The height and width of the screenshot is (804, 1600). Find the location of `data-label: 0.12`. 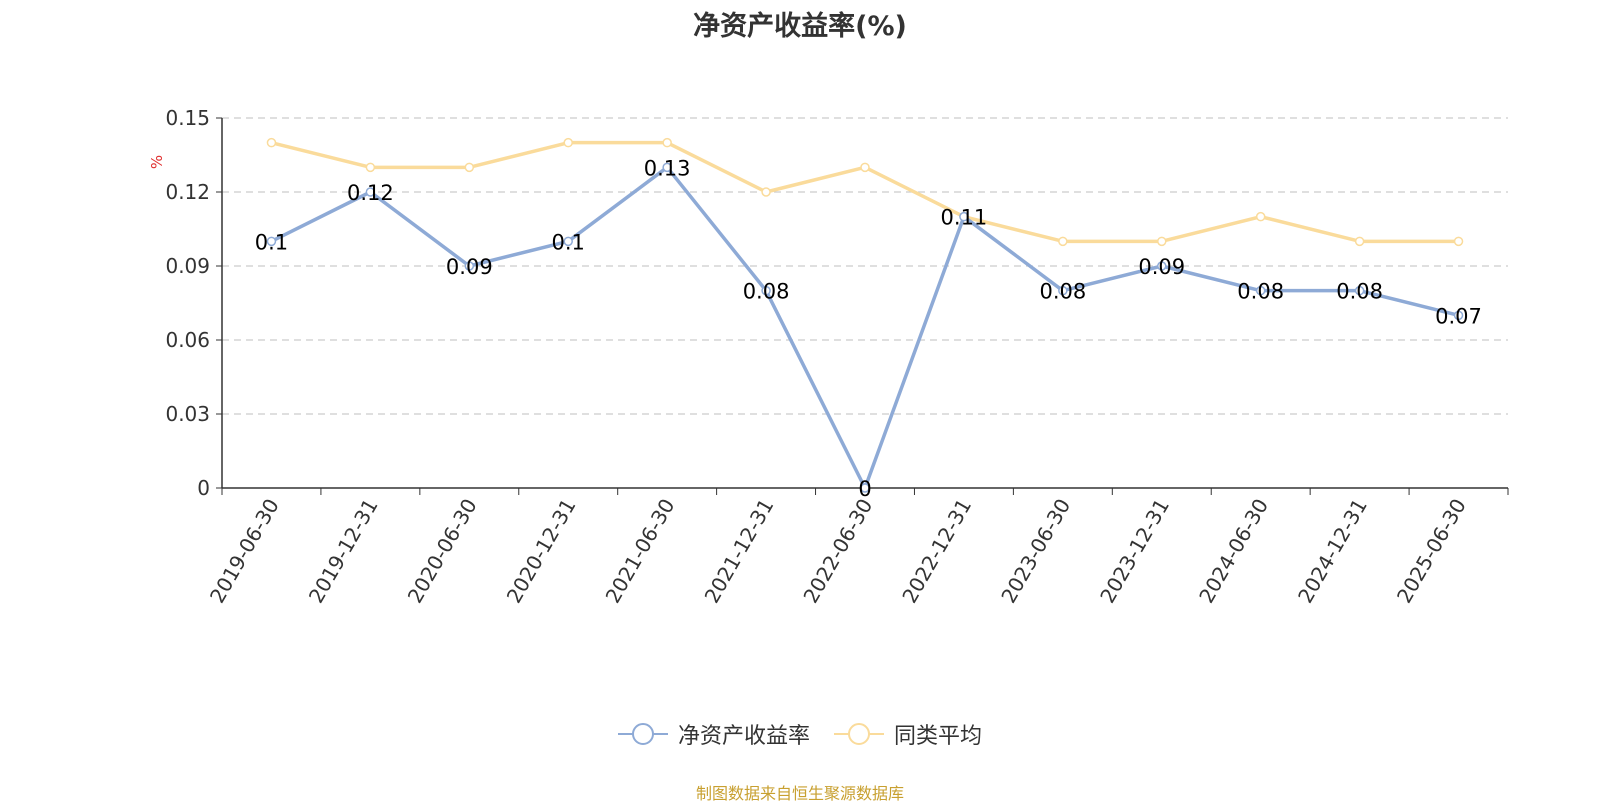

data-label: 0.12 is located at coordinates (370, 193).